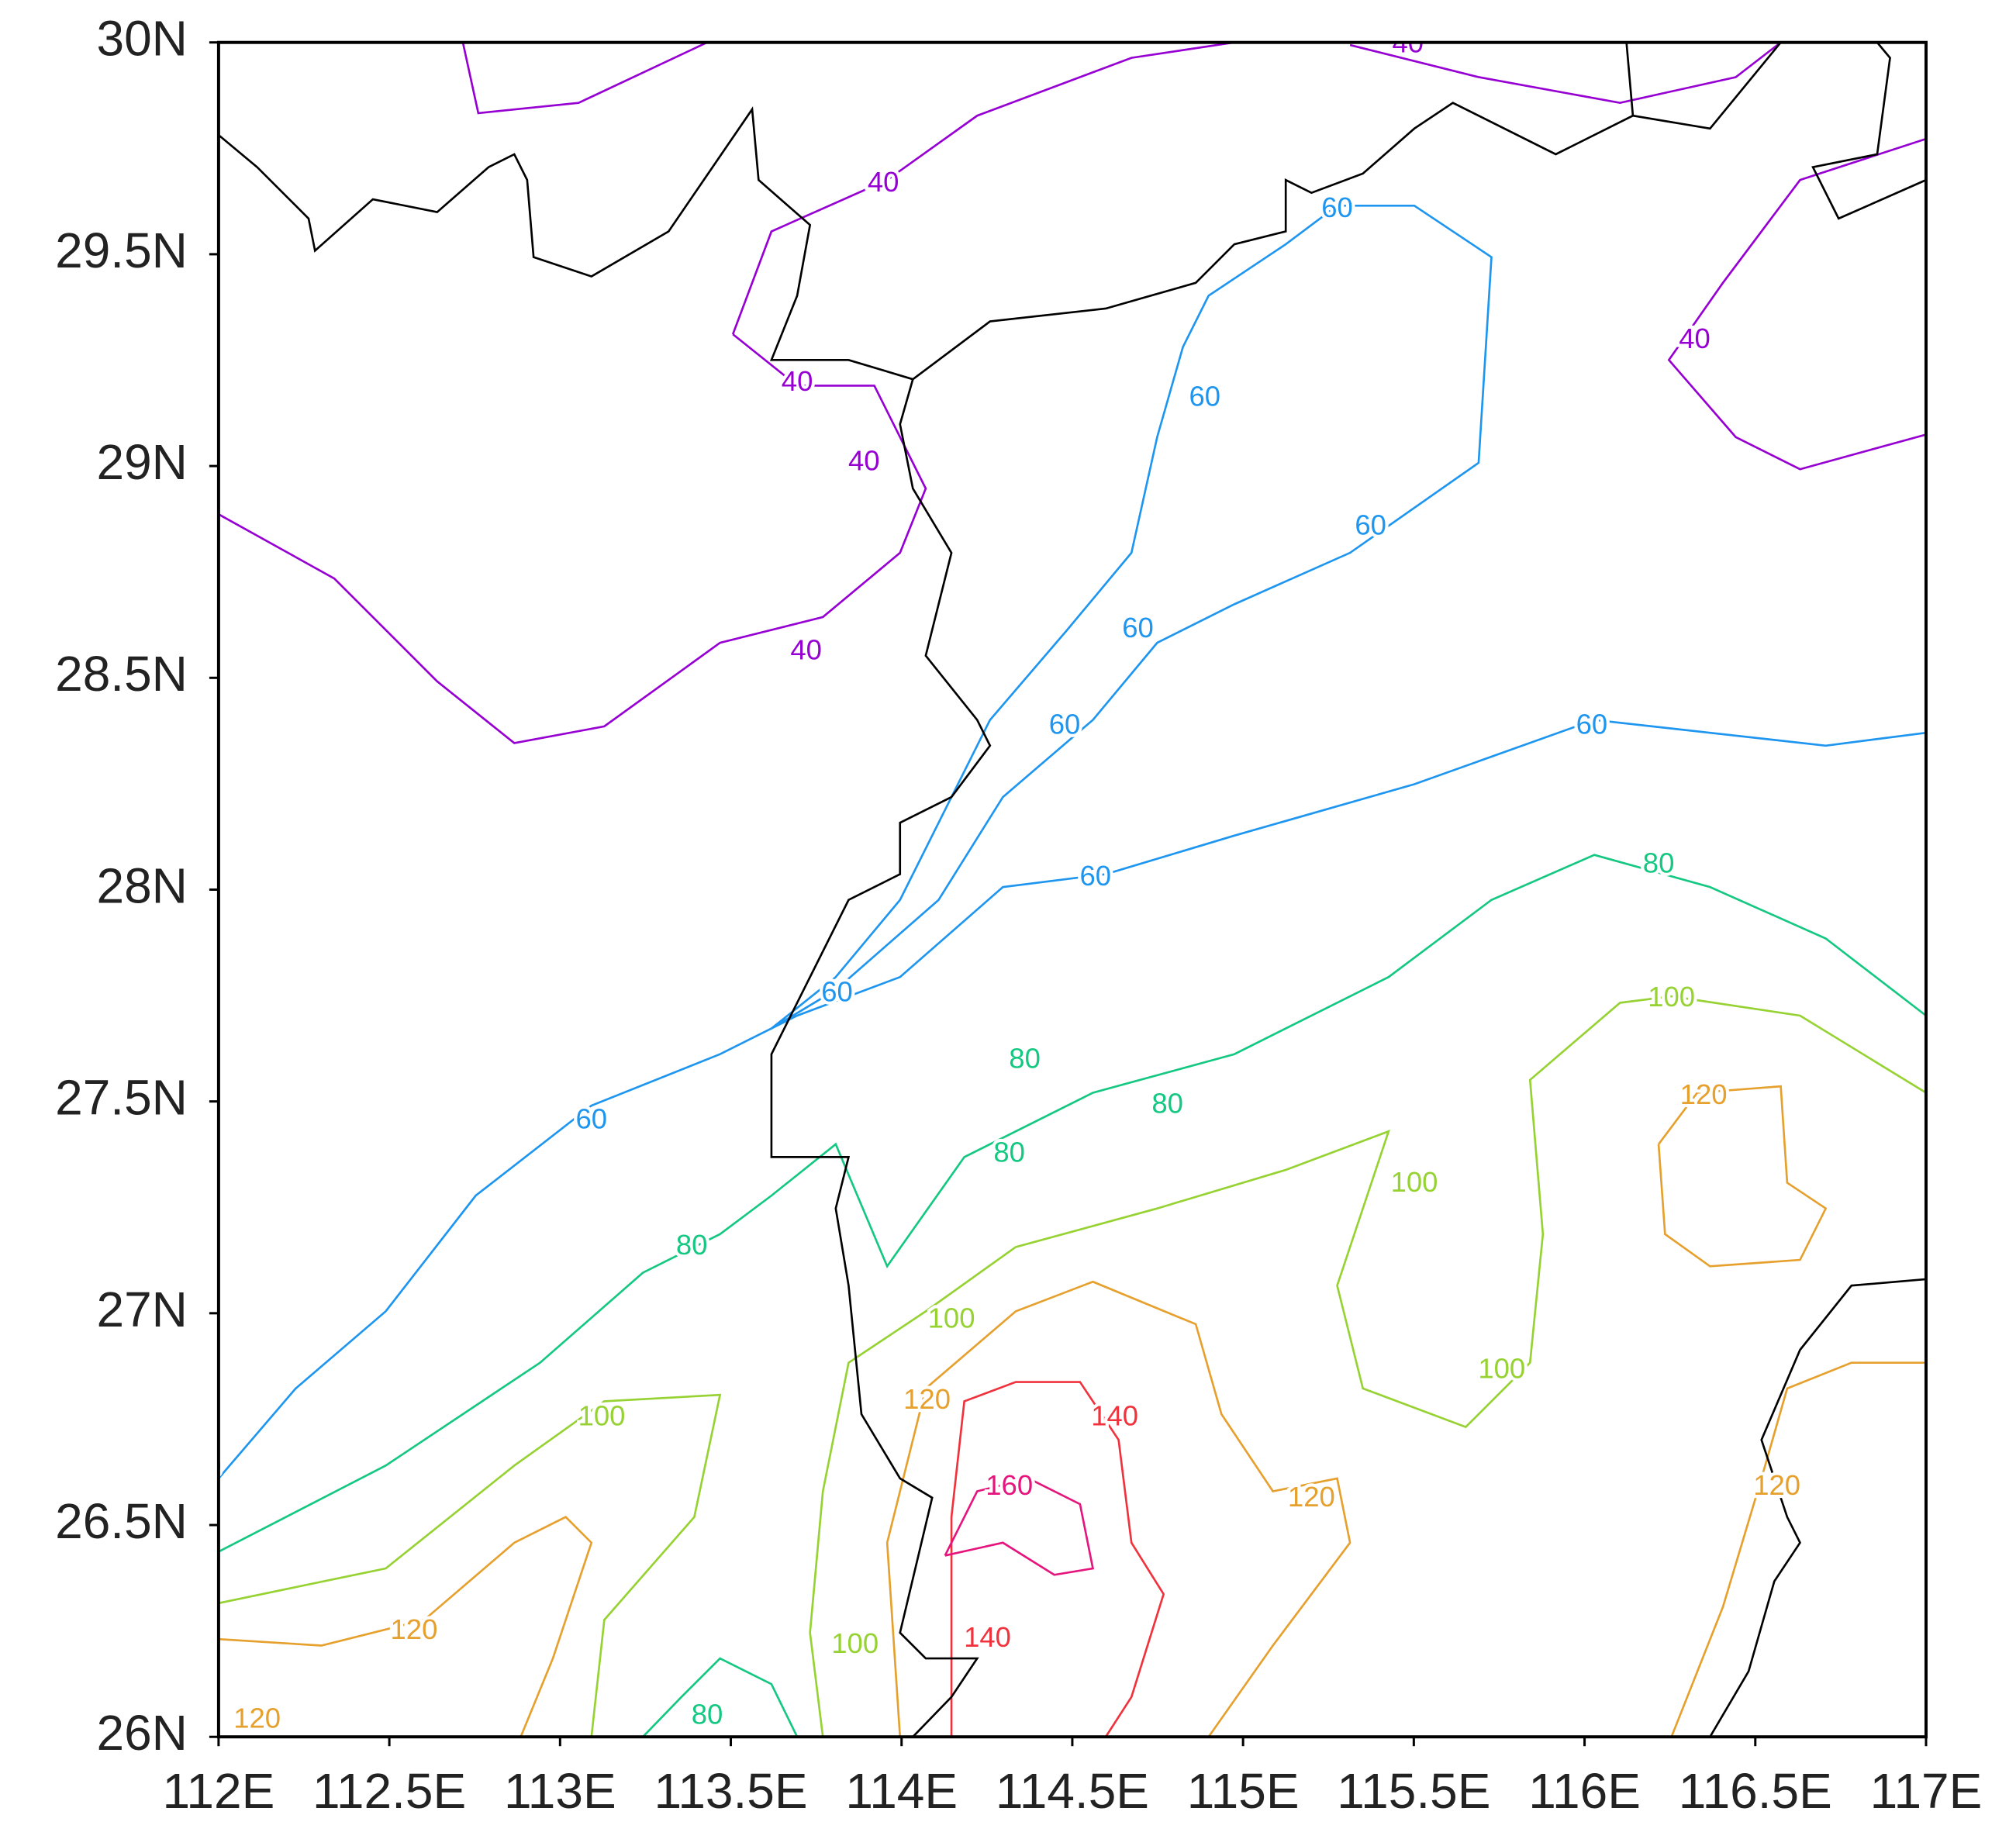 This screenshot has width=2016, height=1839. What do you see at coordinates (141, 462) in the screenshot?
I see `y-tick-label: 29N` at bounding box center [141, 462].